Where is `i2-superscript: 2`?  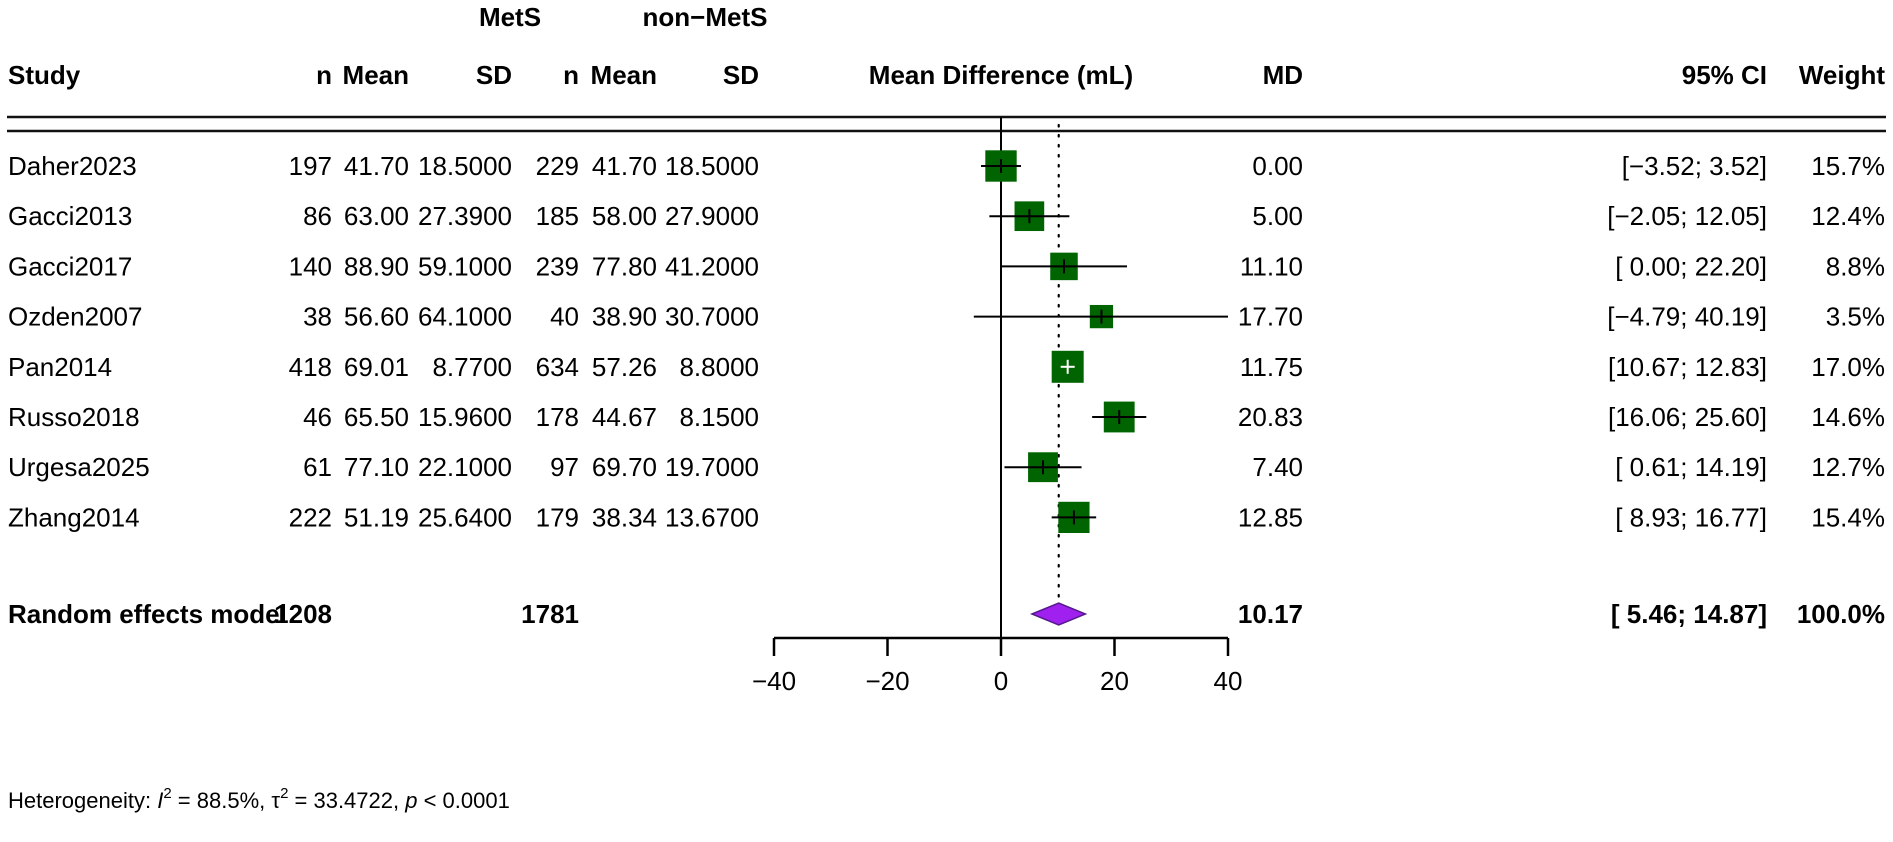
i2-superscript: 2 is located at coordinates (167, 793).